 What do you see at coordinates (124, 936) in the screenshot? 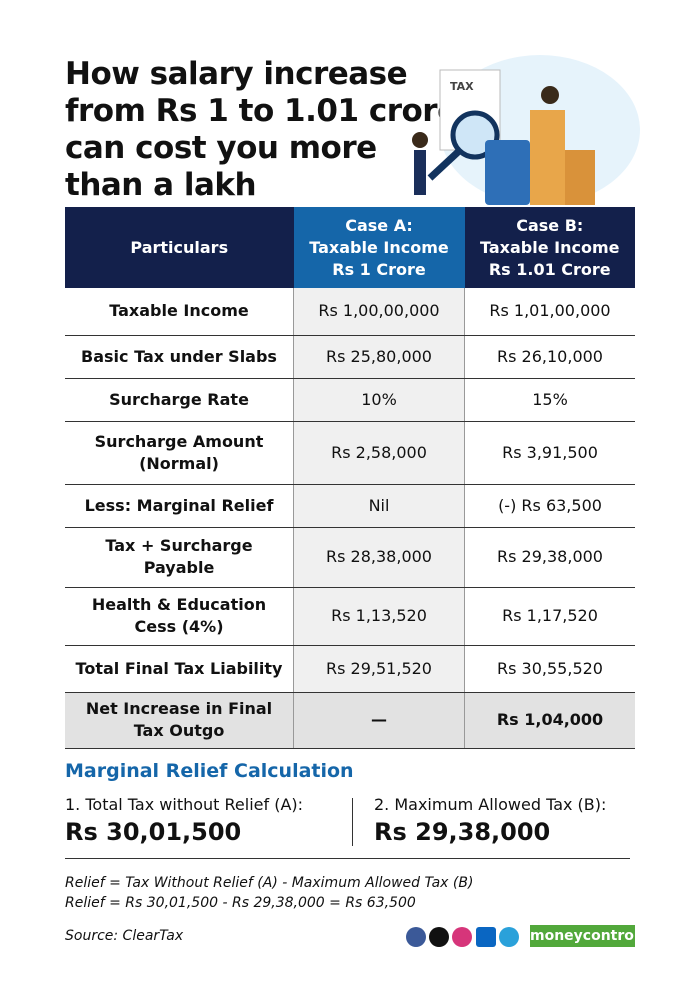
I see `source: Source: ClearTax` at bounding box center [124, 936].